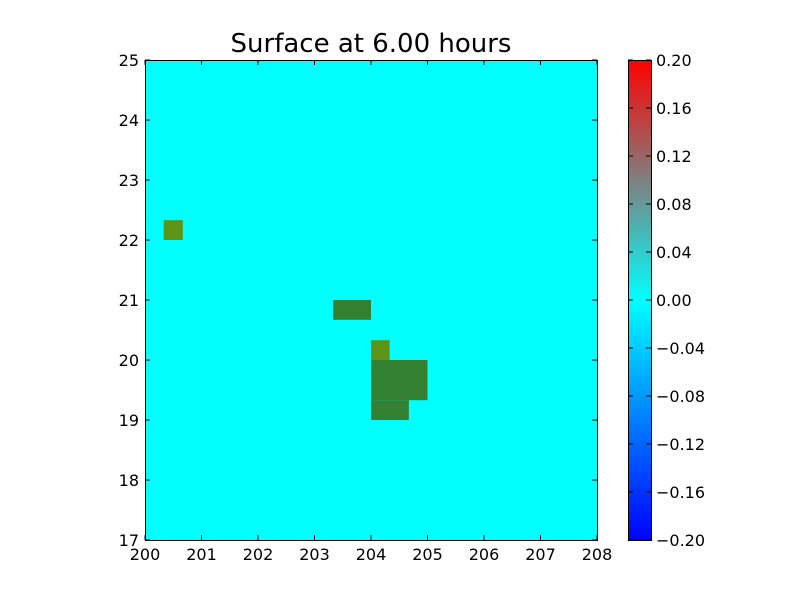 This screenshot has width=800, height=600. Describe the element at coordinates (484, 554) in the screenshot. I see `x-tick-label: 206` at that location.